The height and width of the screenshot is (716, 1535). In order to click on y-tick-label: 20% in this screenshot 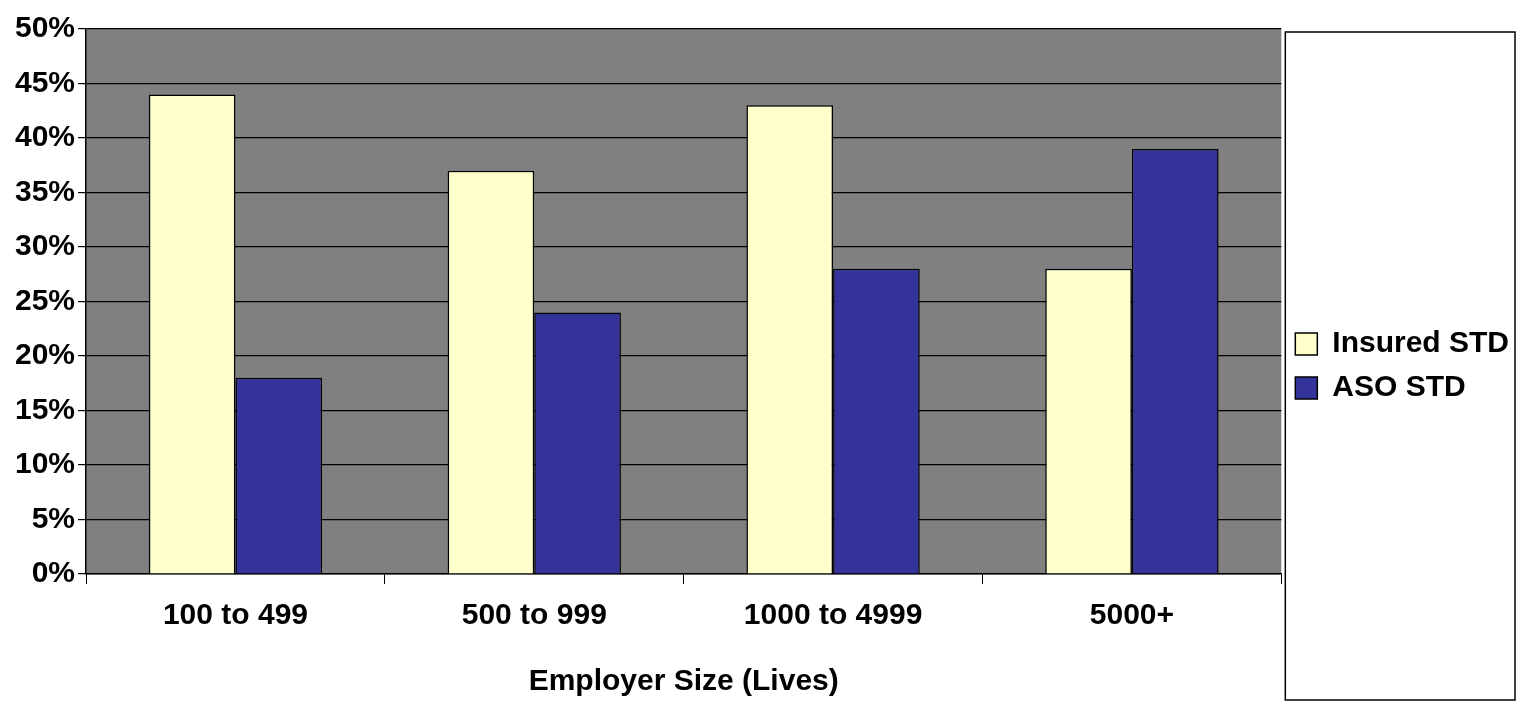, I will do `click(45, 354)`.